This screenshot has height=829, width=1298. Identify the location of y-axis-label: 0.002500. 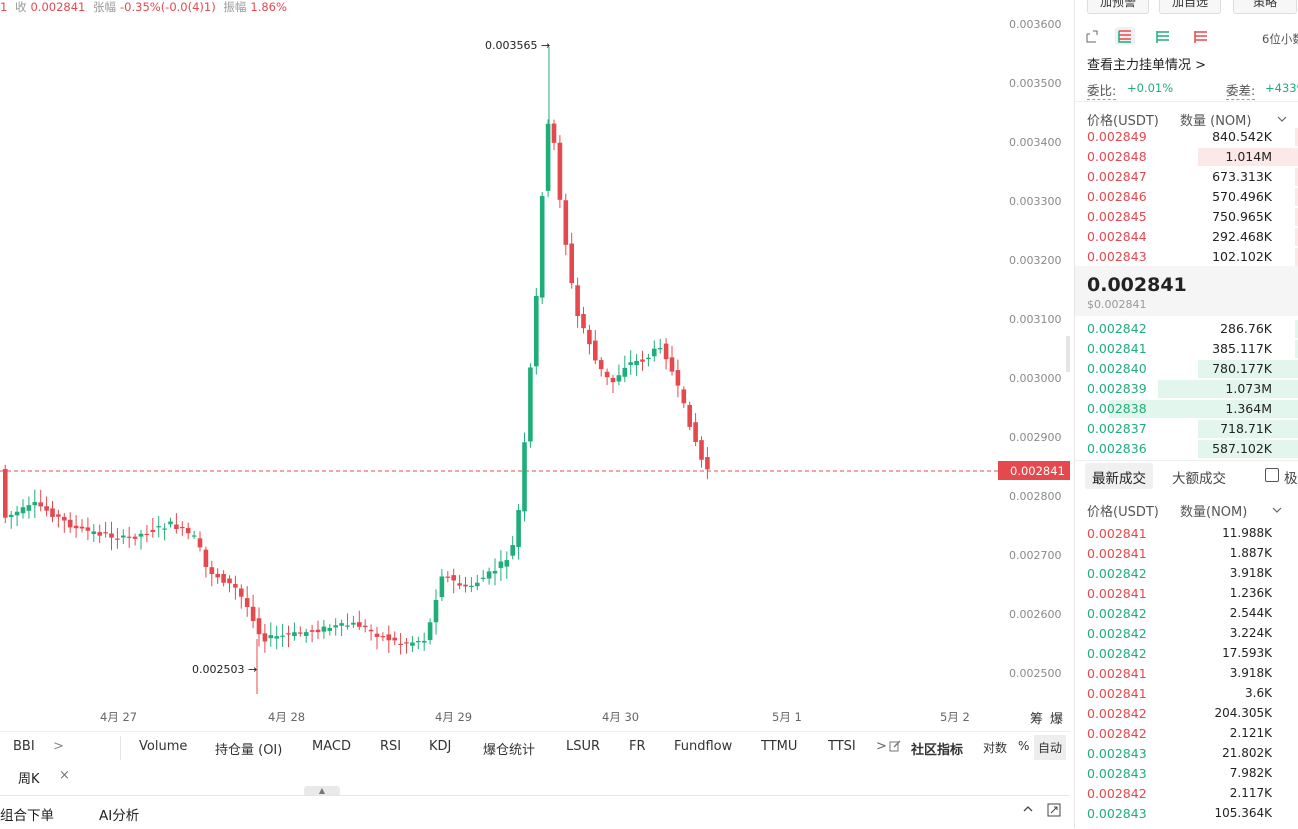
(1035, 673).